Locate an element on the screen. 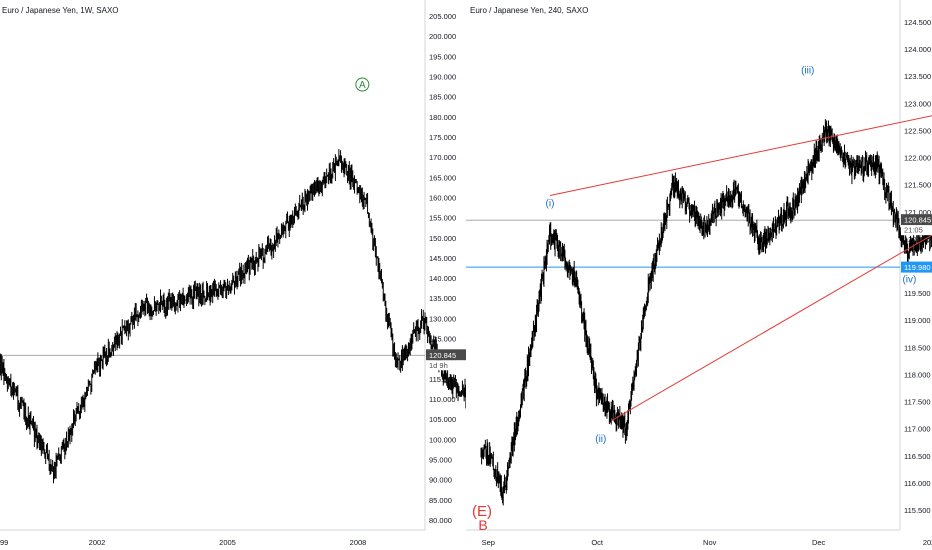 The height and width of the screenshot is (550, 932). right-price-countdown: 21:05 is located at coordinates (913, 230).